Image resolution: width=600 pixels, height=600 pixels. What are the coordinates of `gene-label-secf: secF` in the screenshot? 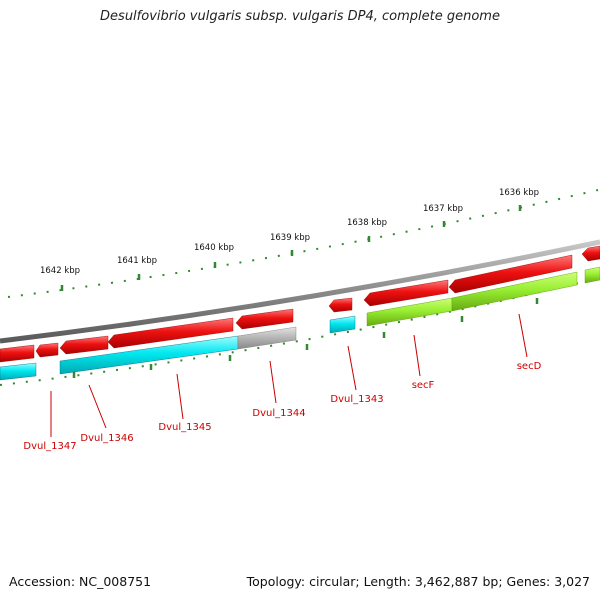 It's located at (423, 385).